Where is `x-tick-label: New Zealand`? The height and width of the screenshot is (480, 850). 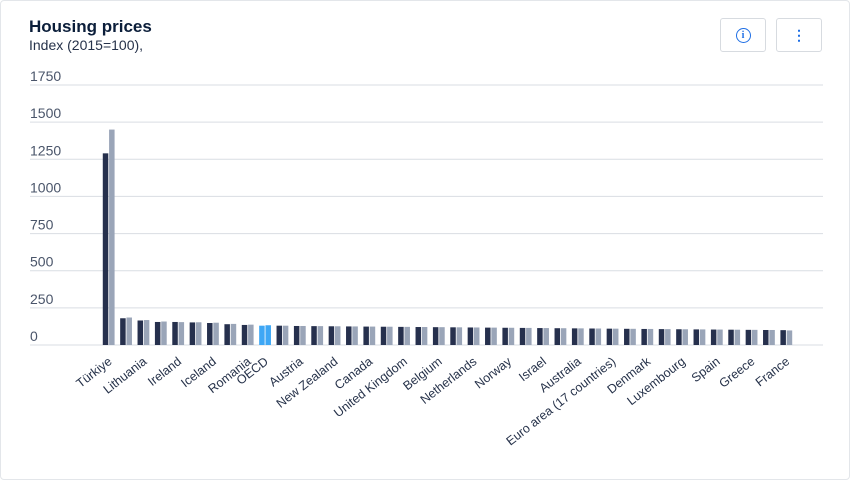
x-tick-label: New Zealand is located at coordinates (307, 382).